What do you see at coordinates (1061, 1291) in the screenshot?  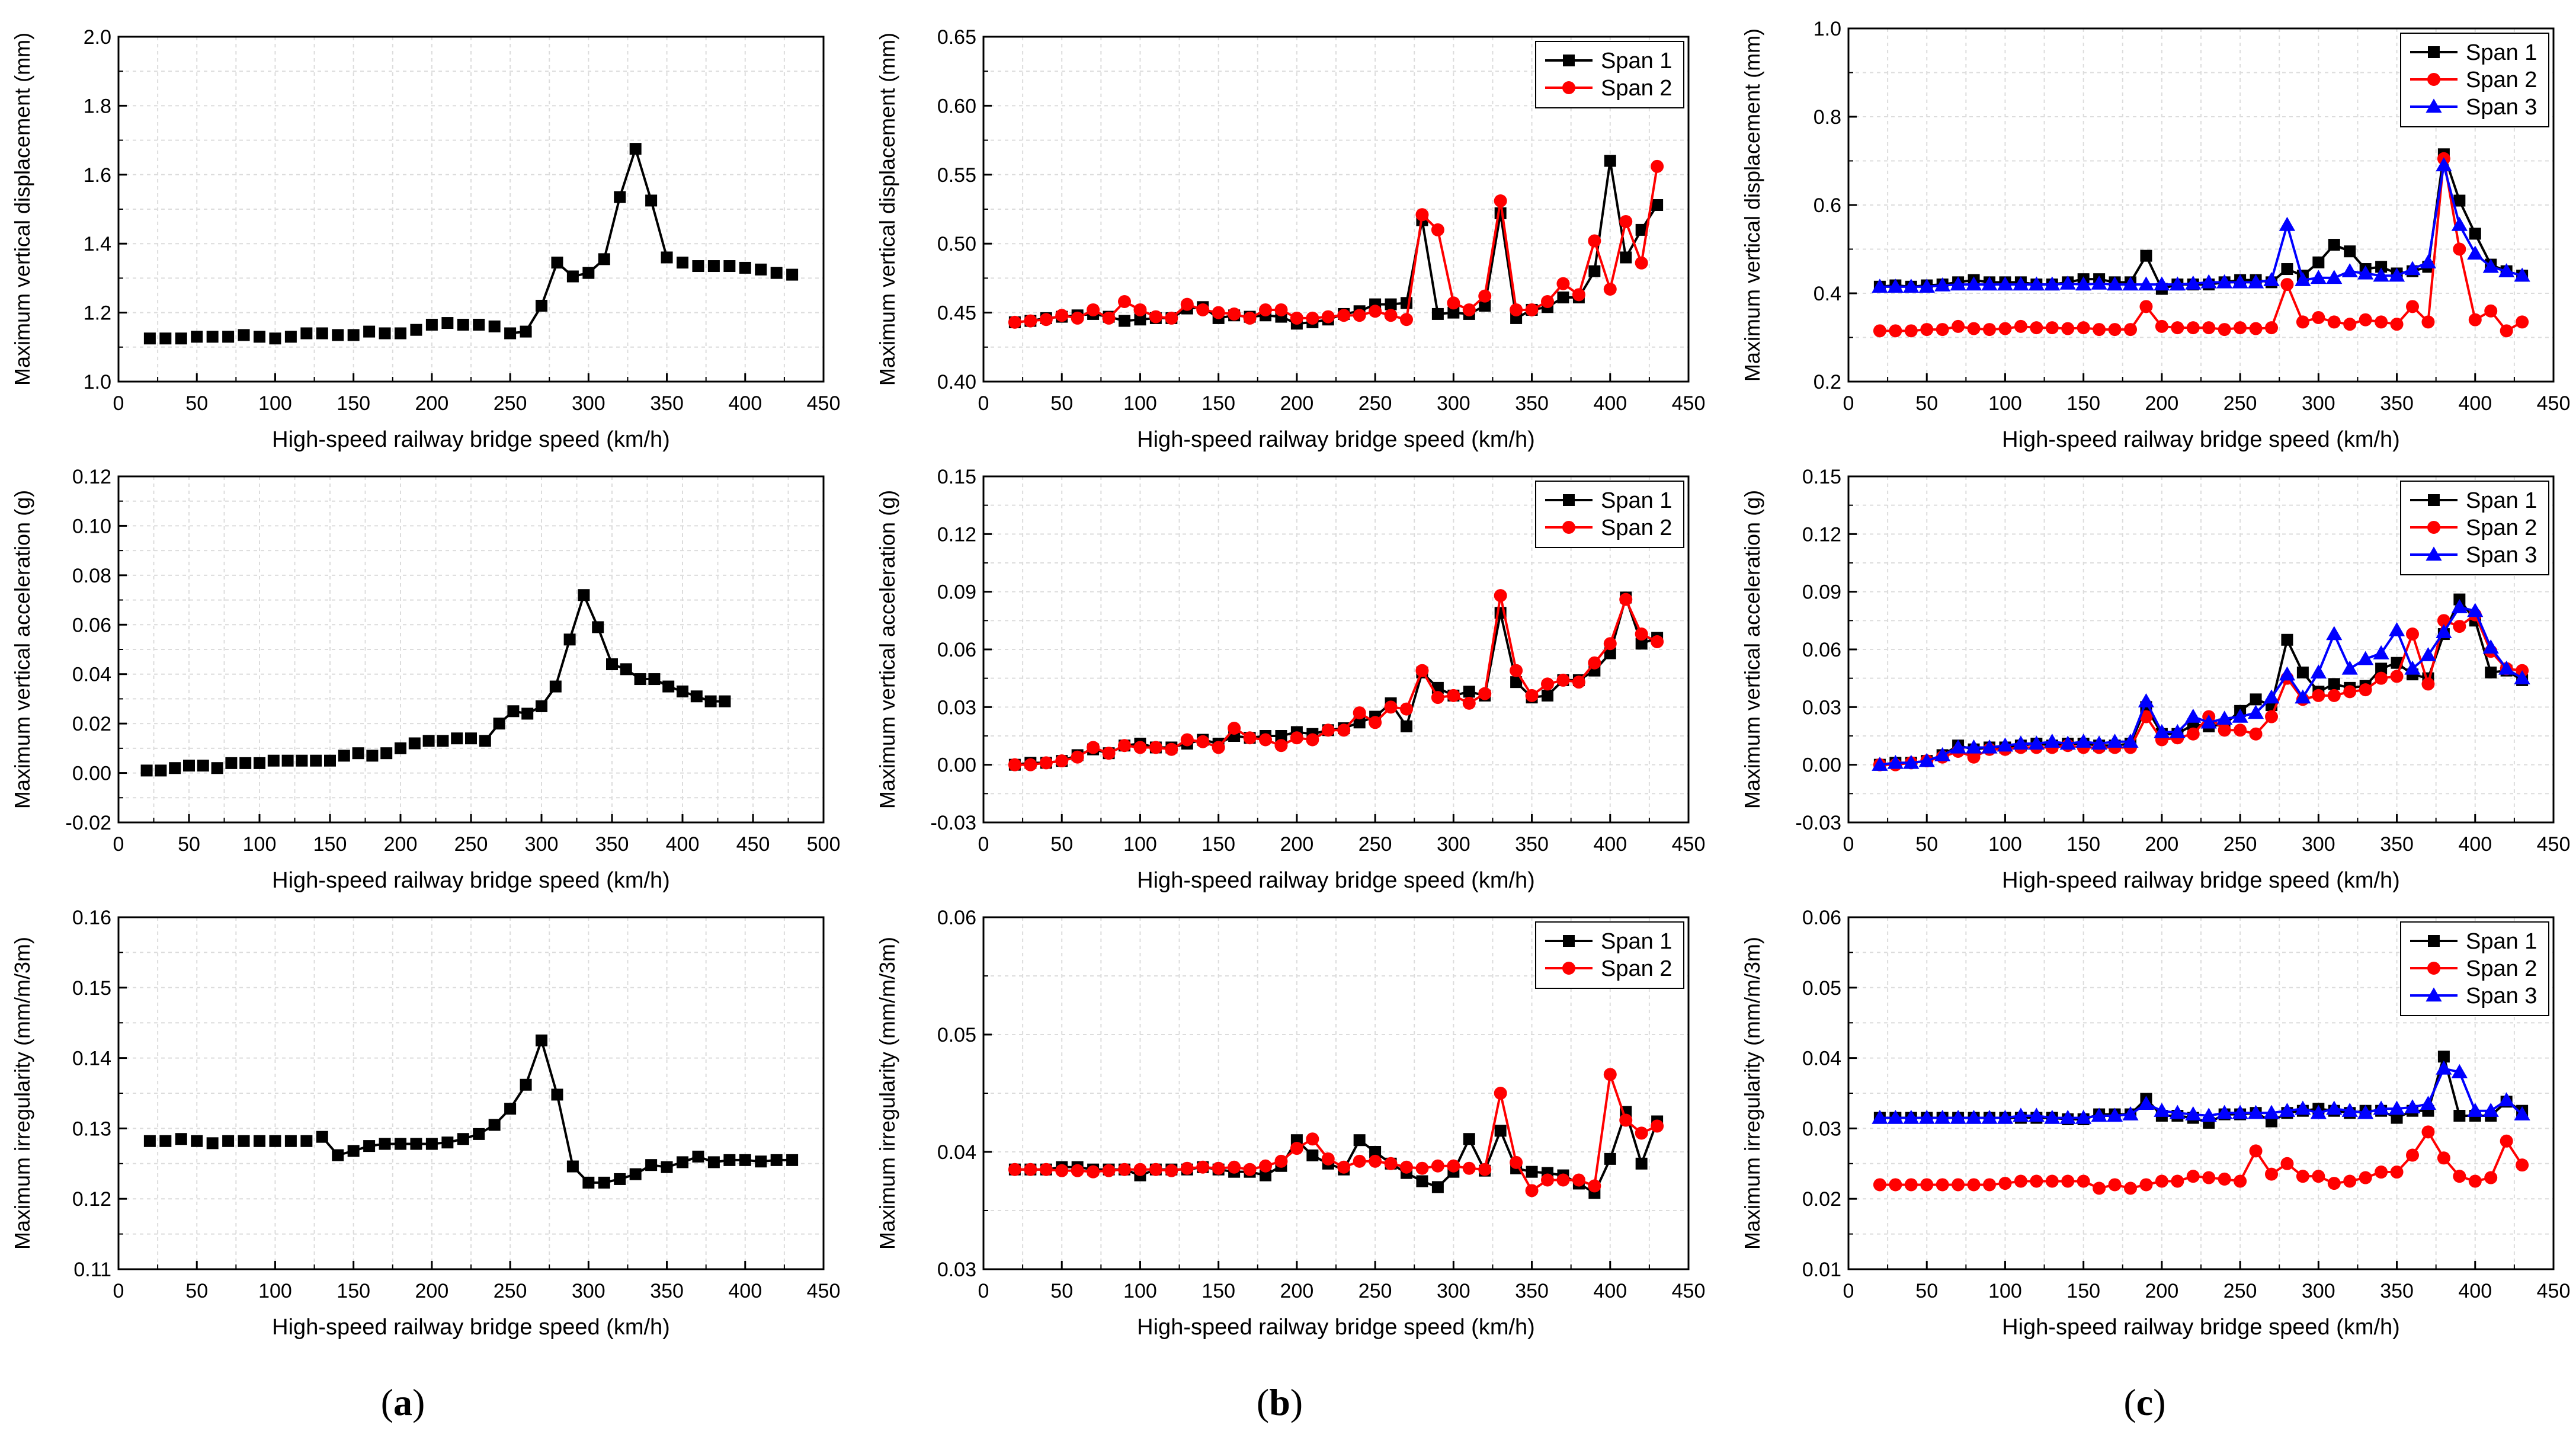 I see `x-tick-label: 50` at bounding box center [1061, 1291].